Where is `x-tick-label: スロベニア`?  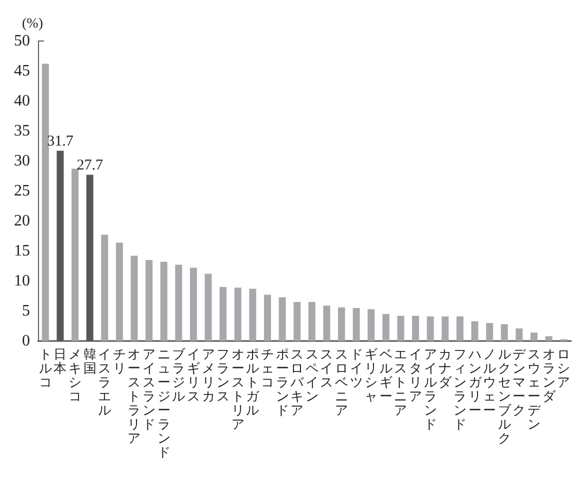 x-tick-label: スロベニア is located at coordinates (341, 382).